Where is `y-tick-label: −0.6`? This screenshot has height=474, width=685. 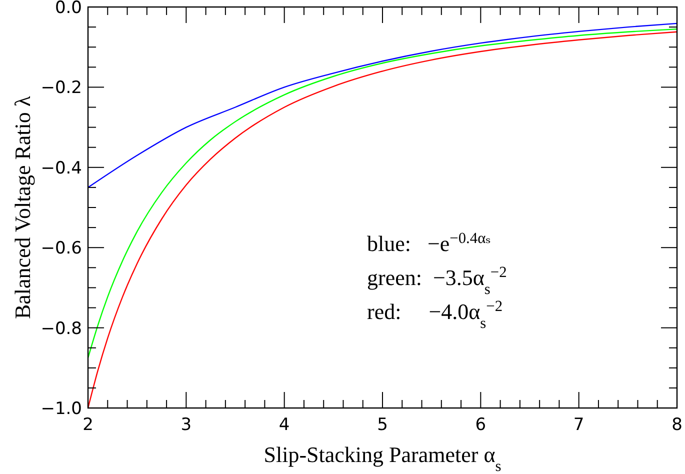 y-tick-label: −0.6 is located at coordinates (61, 248).